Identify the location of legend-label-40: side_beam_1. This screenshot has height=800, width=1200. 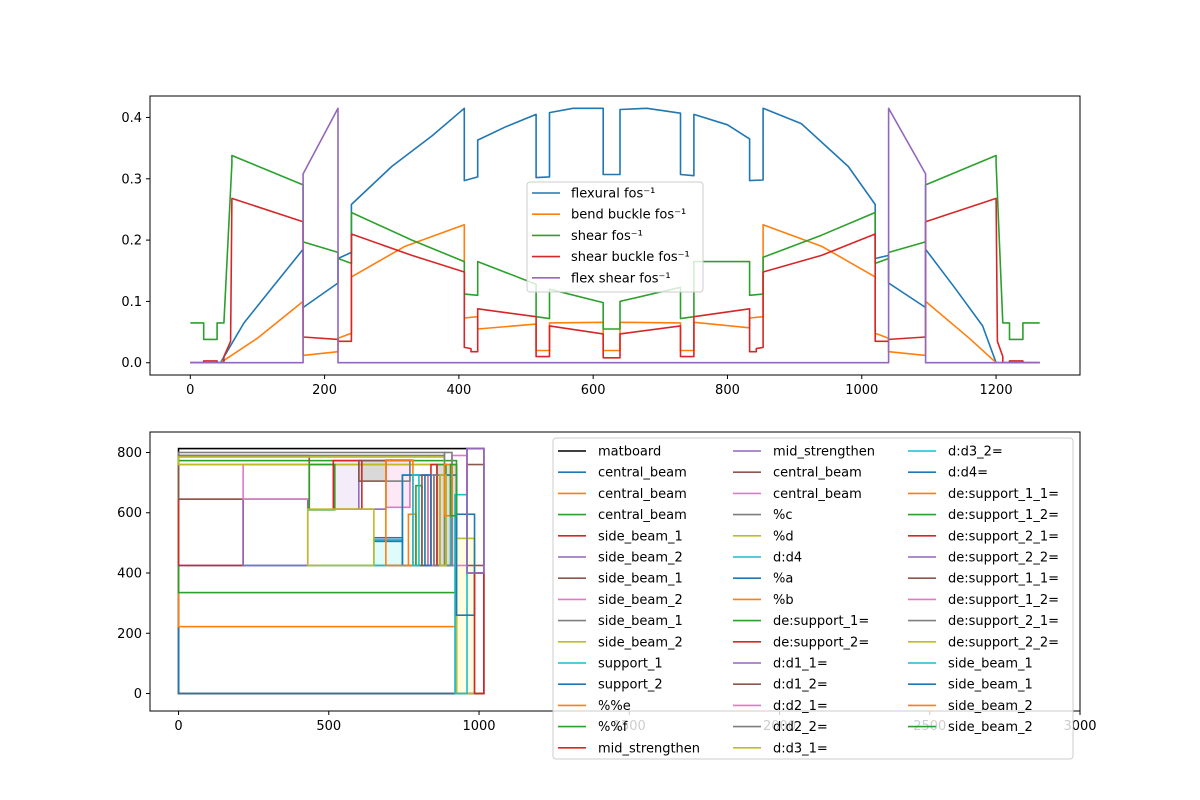
(990, 664).